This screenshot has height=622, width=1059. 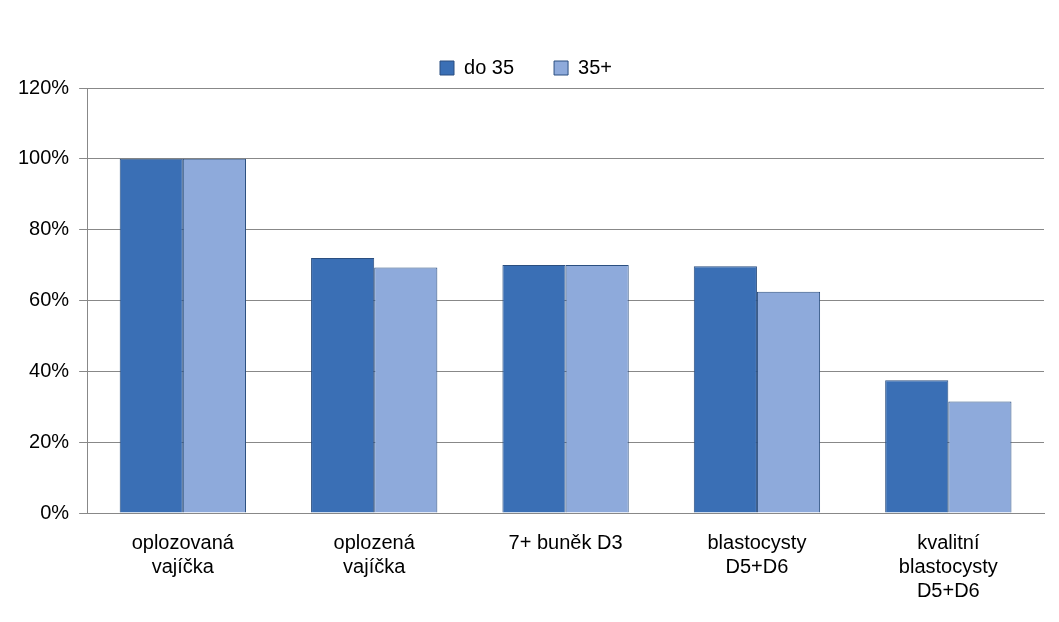 I want to click on y-tick-label: 120%, so click(x=44, y=86).